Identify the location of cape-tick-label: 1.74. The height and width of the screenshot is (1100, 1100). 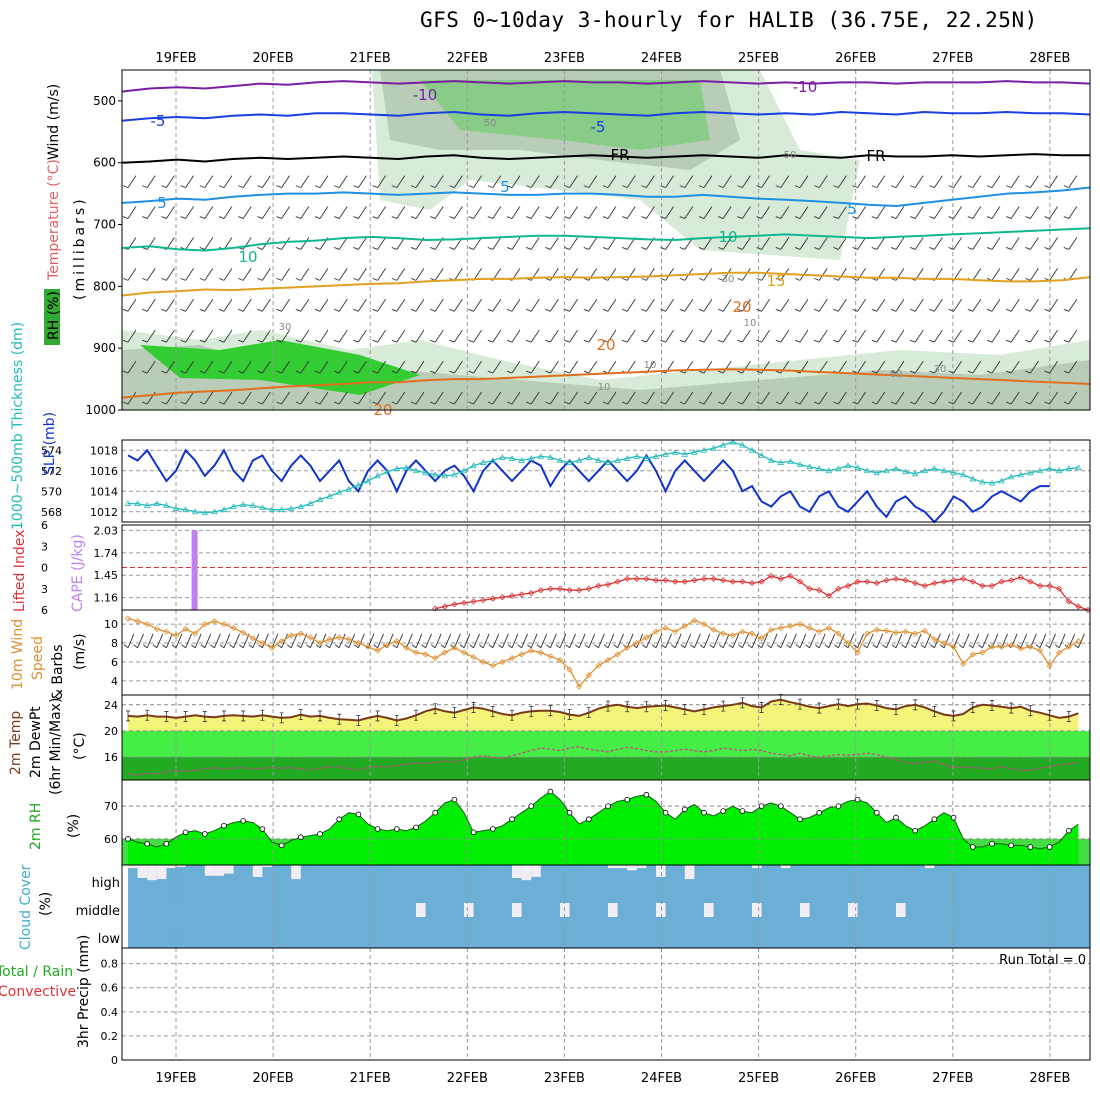
(106, 553).